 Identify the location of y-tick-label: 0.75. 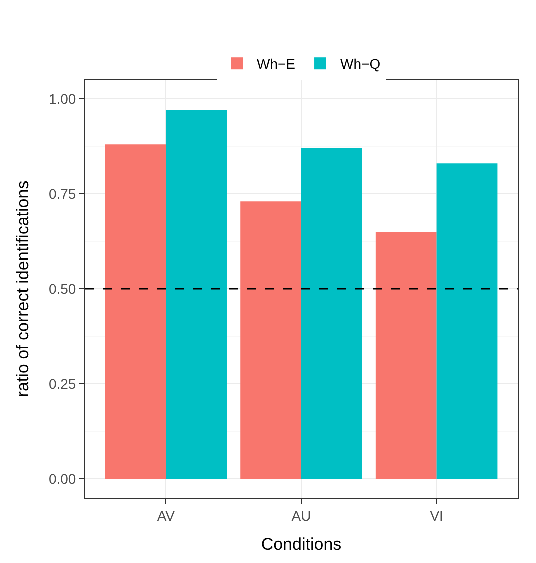
(62, 194).